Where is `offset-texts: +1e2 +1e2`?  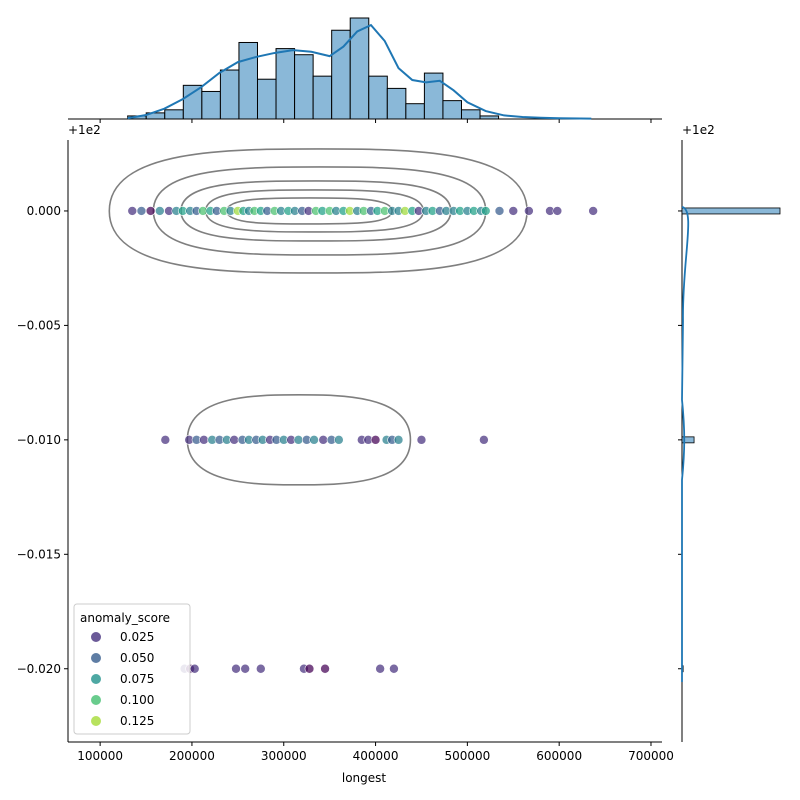
offset-texts: +1e2 +1e2 is located at coordinates (391, 130).